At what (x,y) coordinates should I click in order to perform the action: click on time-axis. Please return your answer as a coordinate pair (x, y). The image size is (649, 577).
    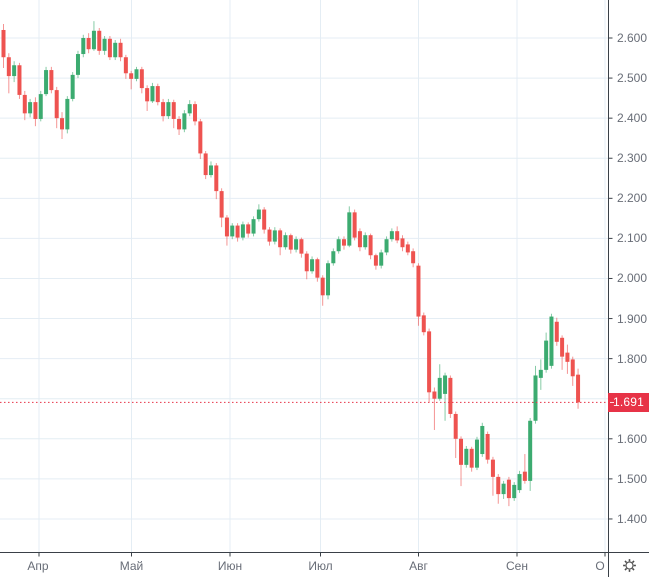
    Looking at the image, I should click on (304, 565).